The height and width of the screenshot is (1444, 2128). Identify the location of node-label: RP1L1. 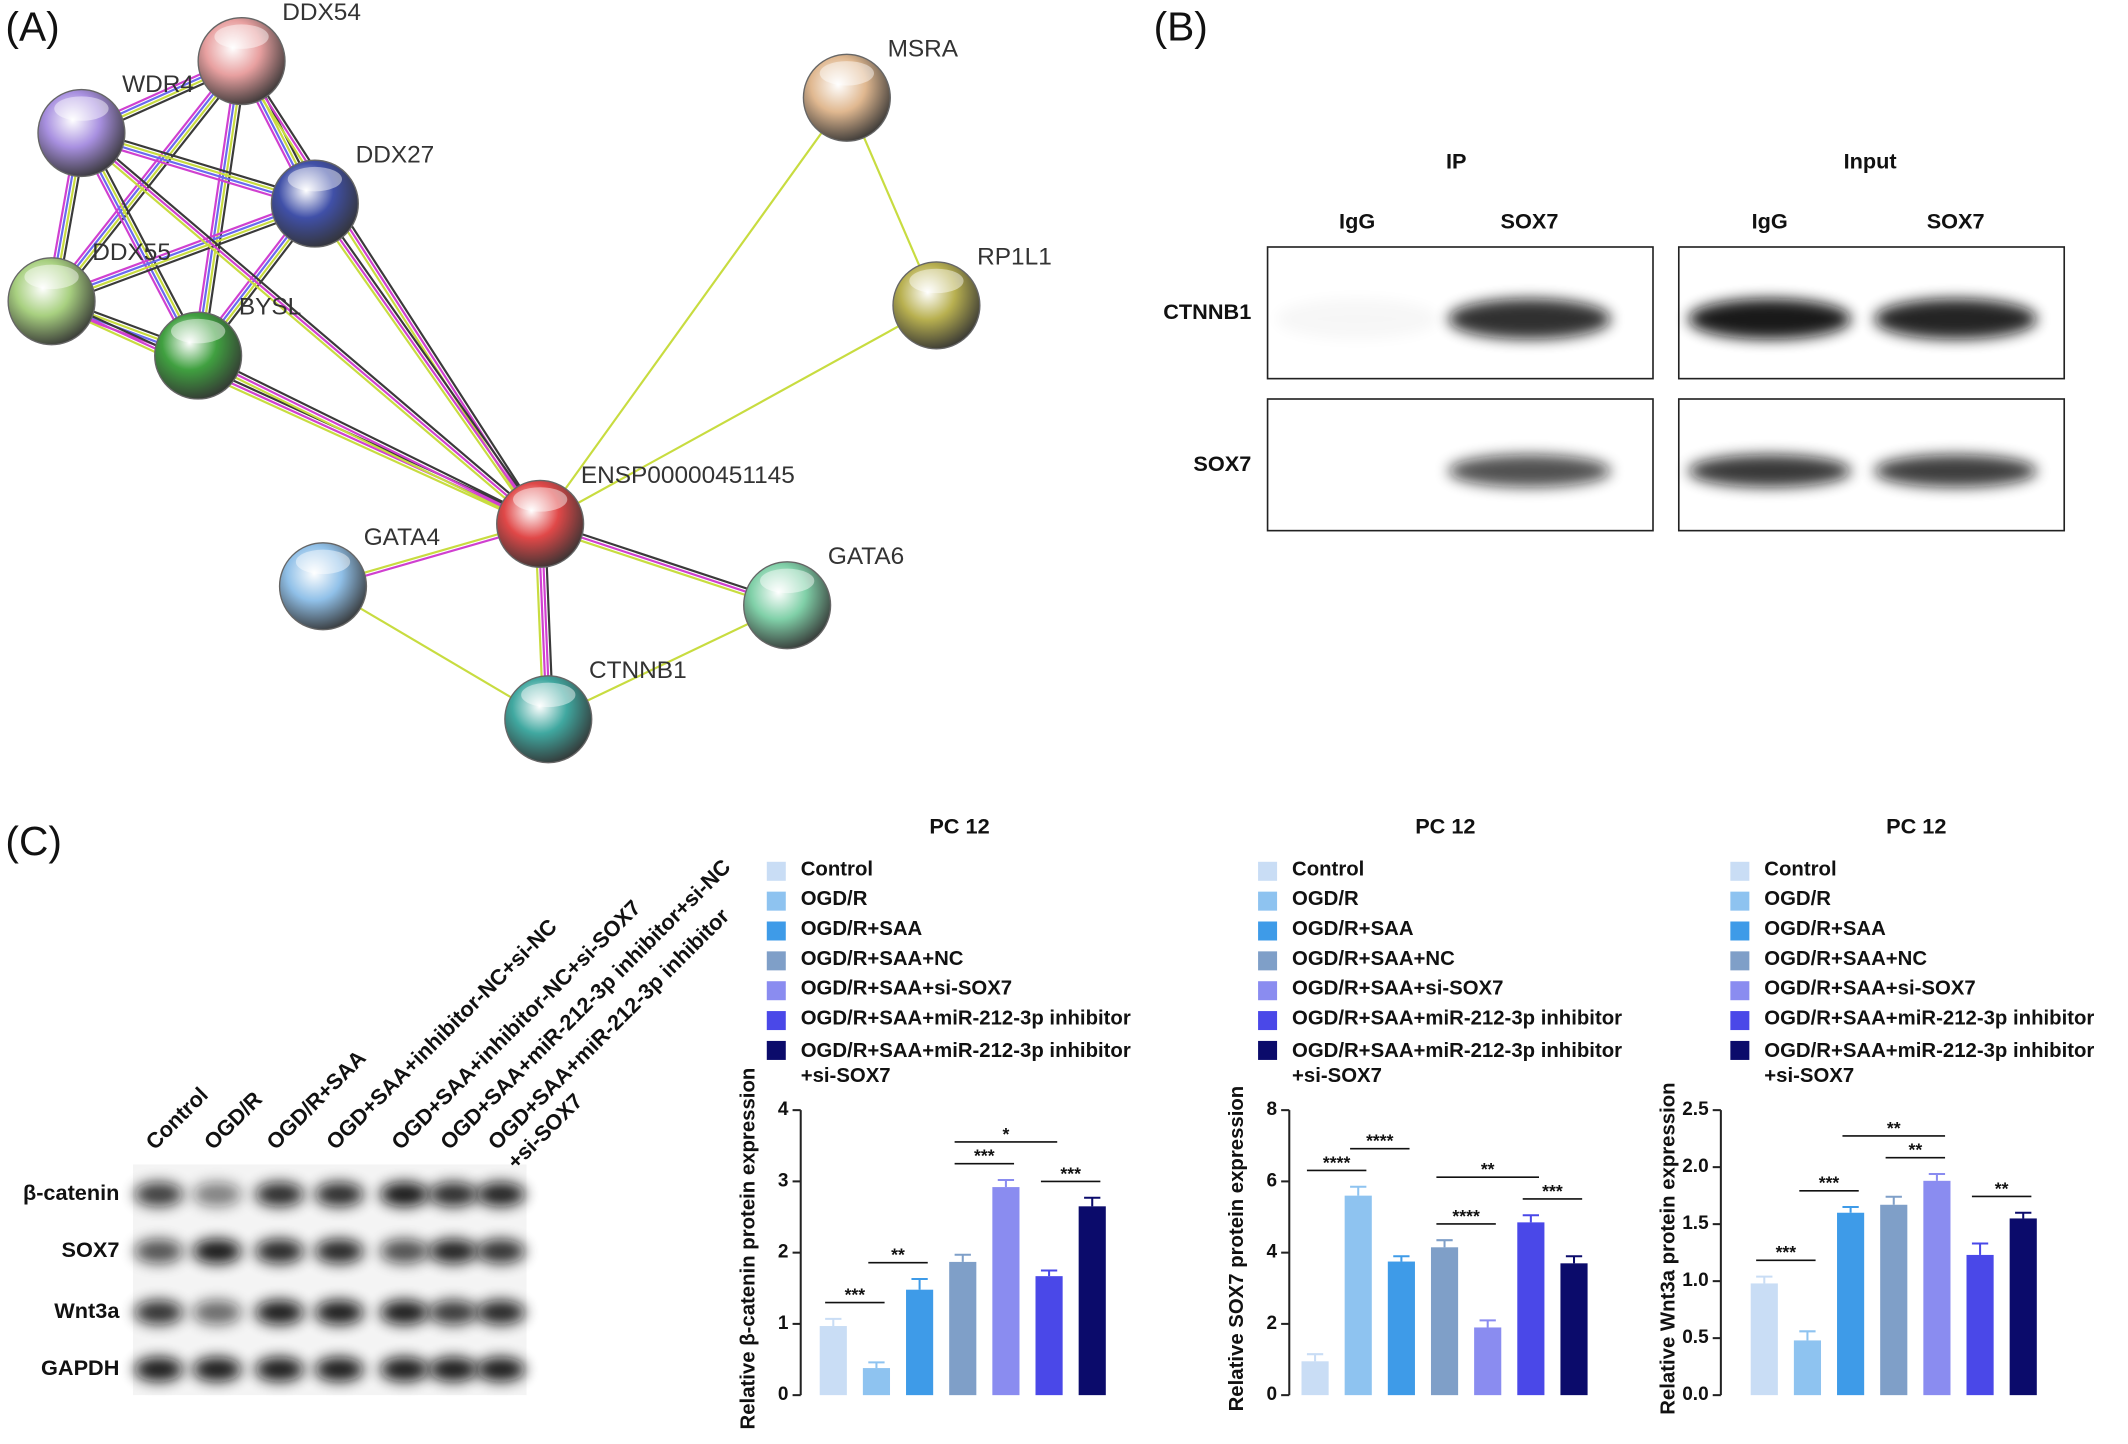
(1014, 256).